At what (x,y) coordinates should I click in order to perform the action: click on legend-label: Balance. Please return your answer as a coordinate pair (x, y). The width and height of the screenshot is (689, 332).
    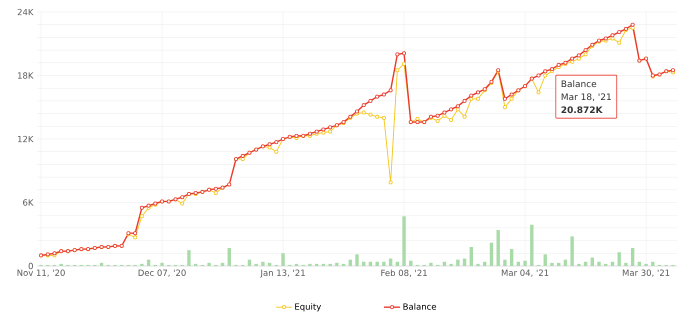
    Looking at the image, I should click on (419, 306).